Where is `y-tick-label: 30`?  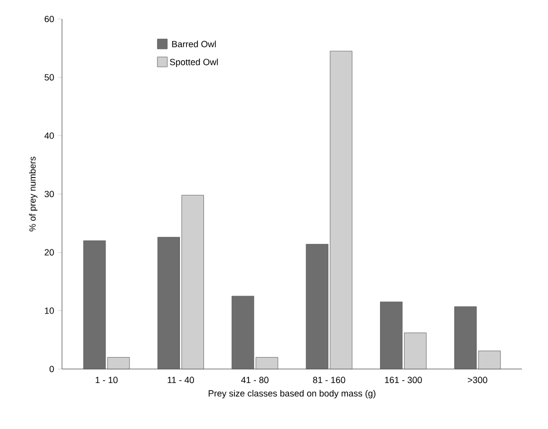
y-tick-label: 30 is located at coordinates (49, 194).